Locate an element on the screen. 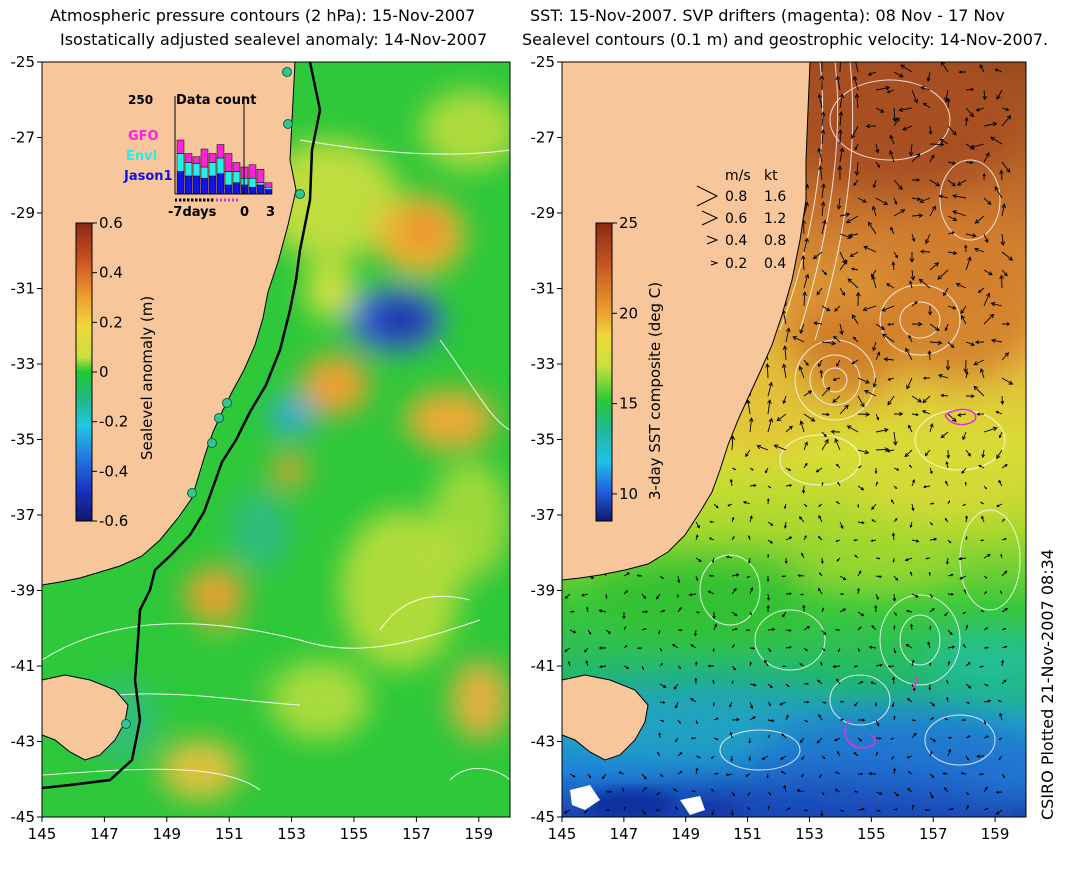 The image size is (1080, 870). velocity-legend-row4-ms: 0.2 is located at coordinates (736, 264).